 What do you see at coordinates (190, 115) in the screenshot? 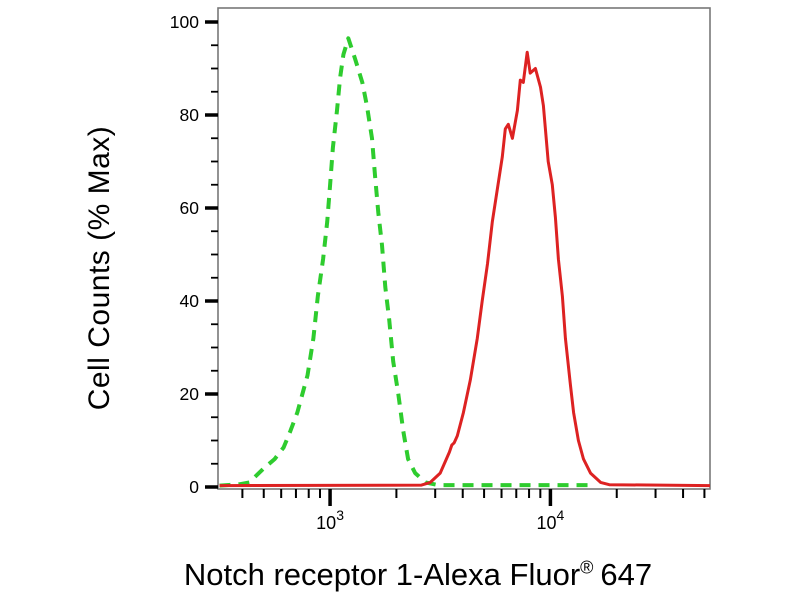
I see `y-tick-label: 80` at bounding box center [190, 115].